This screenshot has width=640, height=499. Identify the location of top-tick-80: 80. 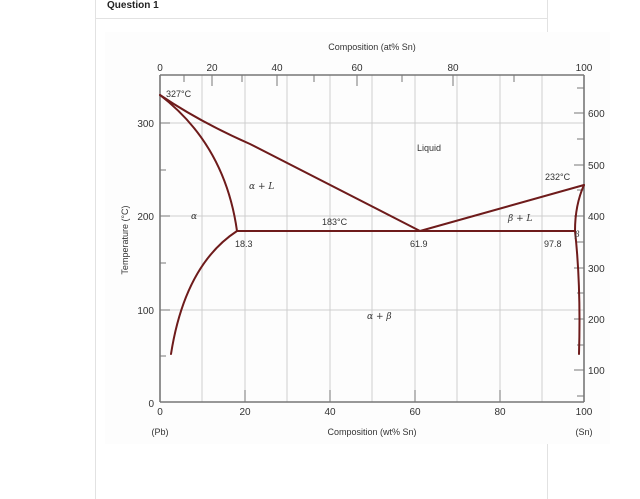
(453, 68).